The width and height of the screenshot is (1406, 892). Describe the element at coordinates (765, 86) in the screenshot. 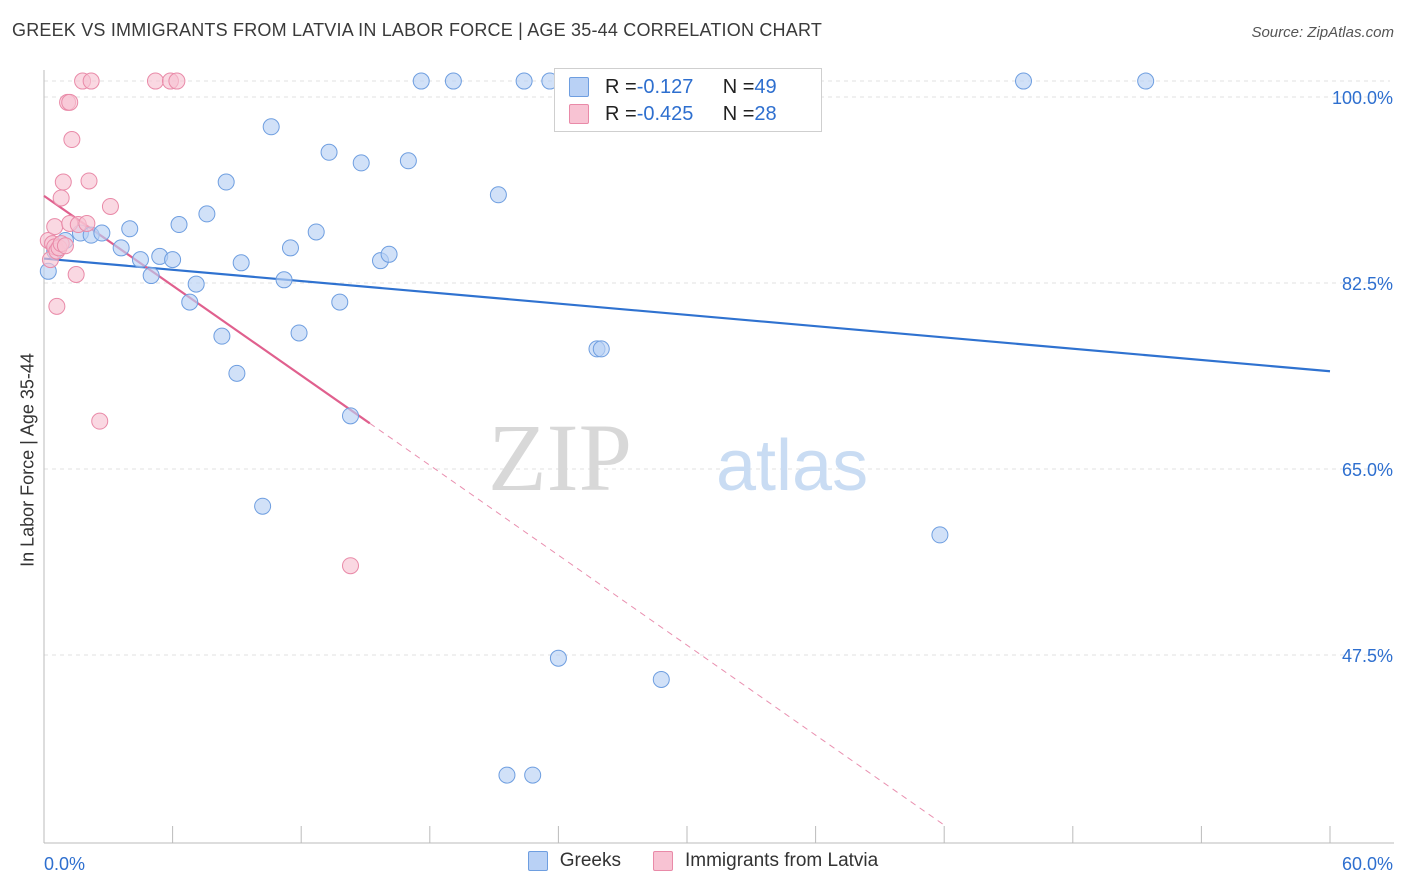

I see `legend-n-value: 49` at that location.